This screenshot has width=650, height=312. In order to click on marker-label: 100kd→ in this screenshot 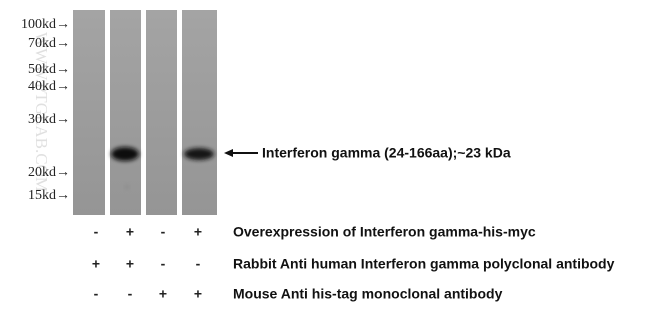, I will do `click(45, 24)`.